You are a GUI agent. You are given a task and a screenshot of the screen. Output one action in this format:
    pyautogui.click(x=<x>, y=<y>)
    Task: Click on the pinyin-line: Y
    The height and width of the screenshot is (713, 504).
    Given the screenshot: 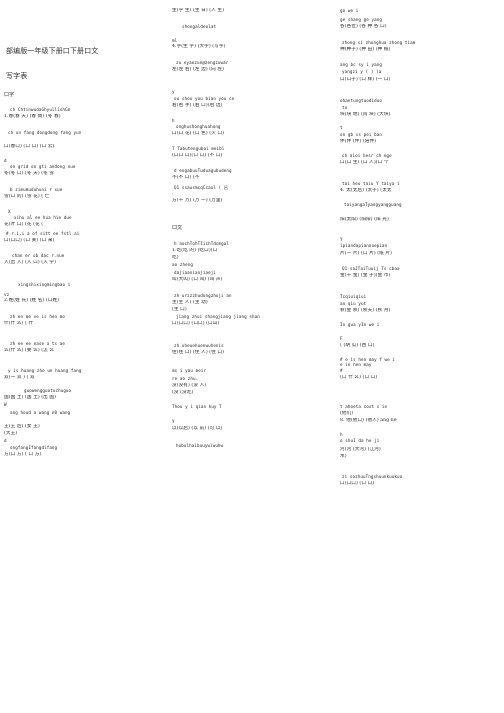 What is the action you would take?
    pyautogui.click(x=341, y=239)
    